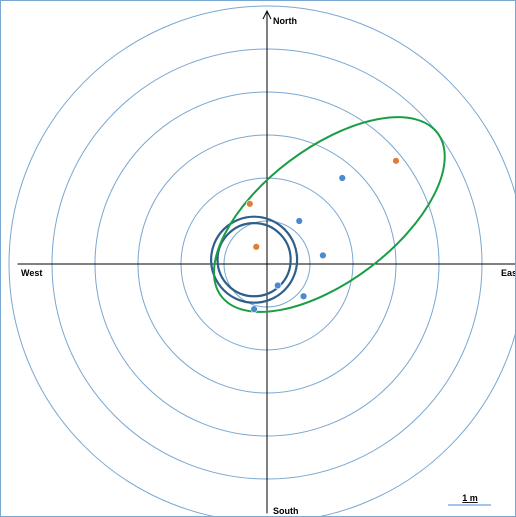 This screenshot has height=517, width=516. What do you see at coordinates (267, 14) in the screenshot?
I see `north-arrowhead` at bounding box center [267, 14].